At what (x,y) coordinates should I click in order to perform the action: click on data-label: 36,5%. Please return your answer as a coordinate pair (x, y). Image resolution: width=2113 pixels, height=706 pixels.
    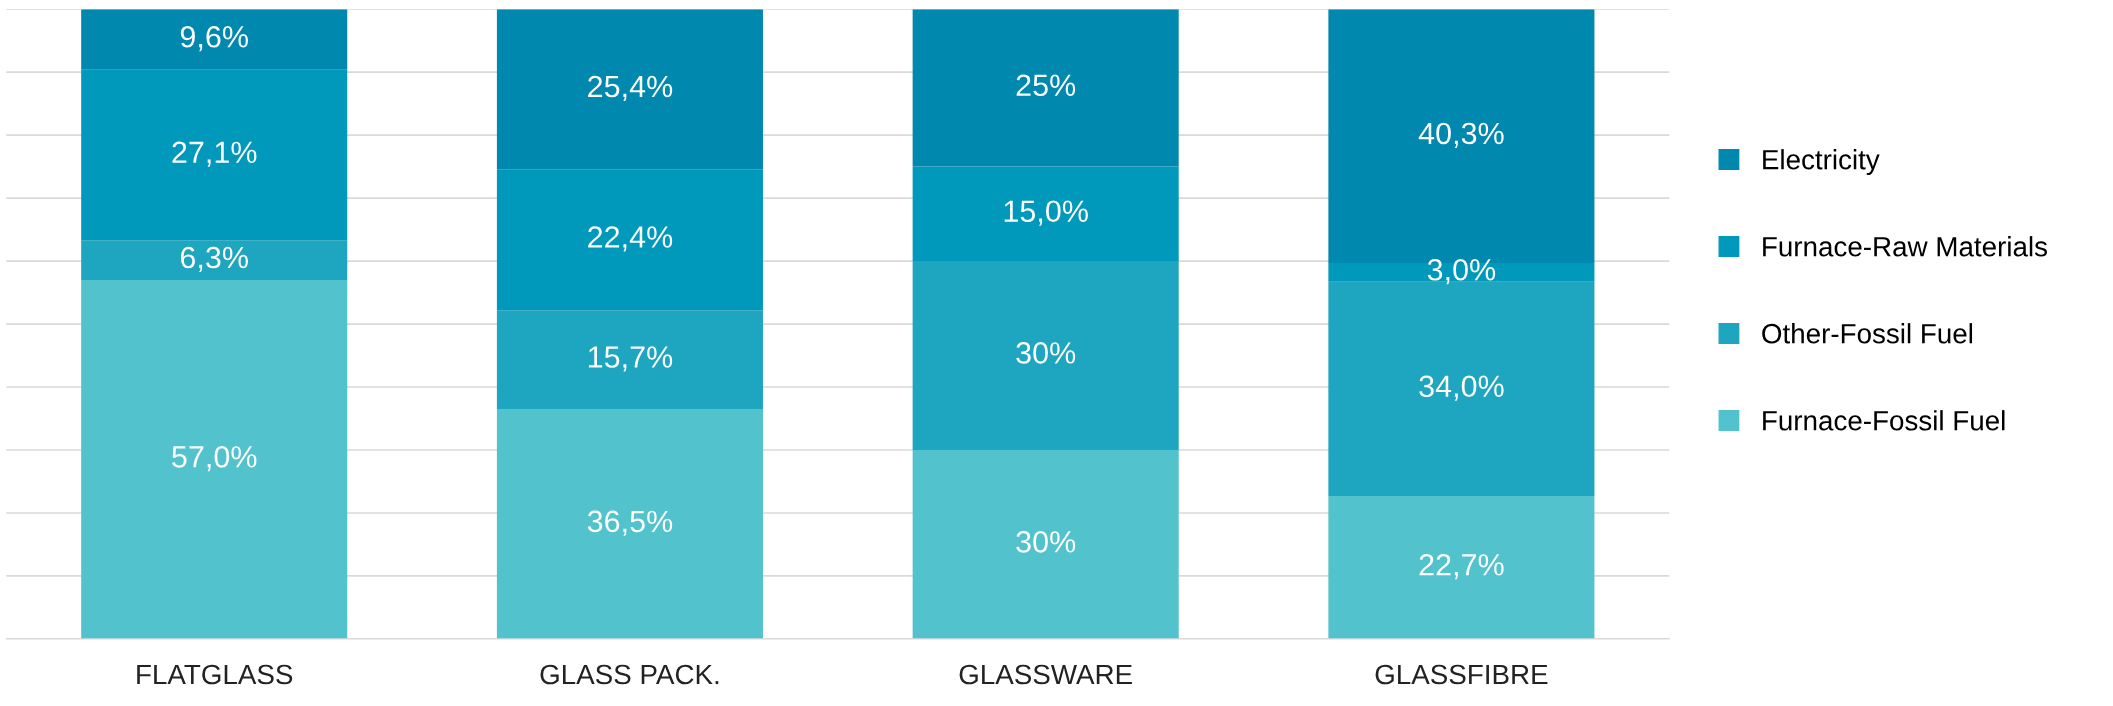
    Looking at the image, I should click on (630, 523).